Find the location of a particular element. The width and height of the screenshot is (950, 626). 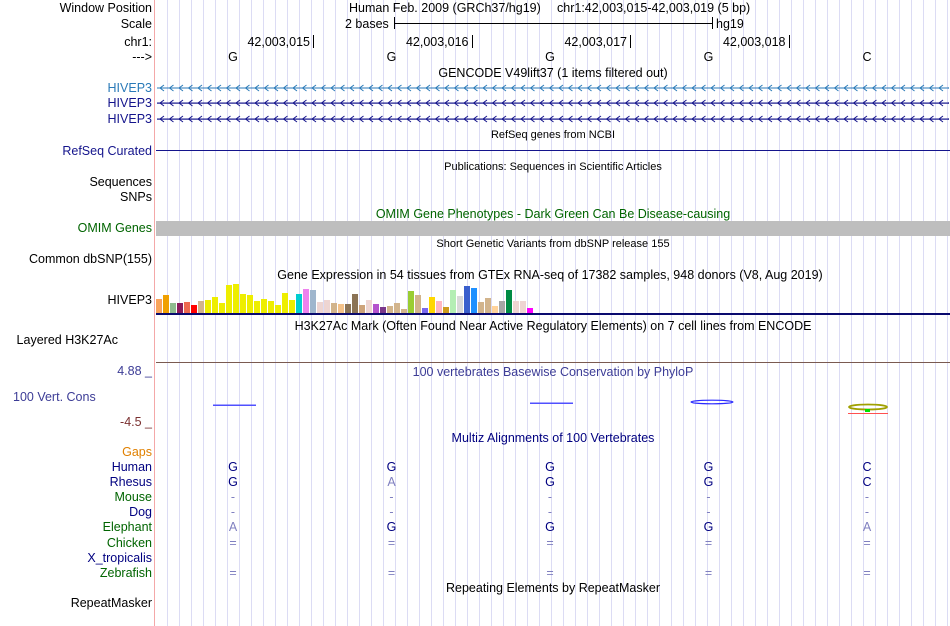

window-position-label: Window Position is located at coordinates (105, 8).